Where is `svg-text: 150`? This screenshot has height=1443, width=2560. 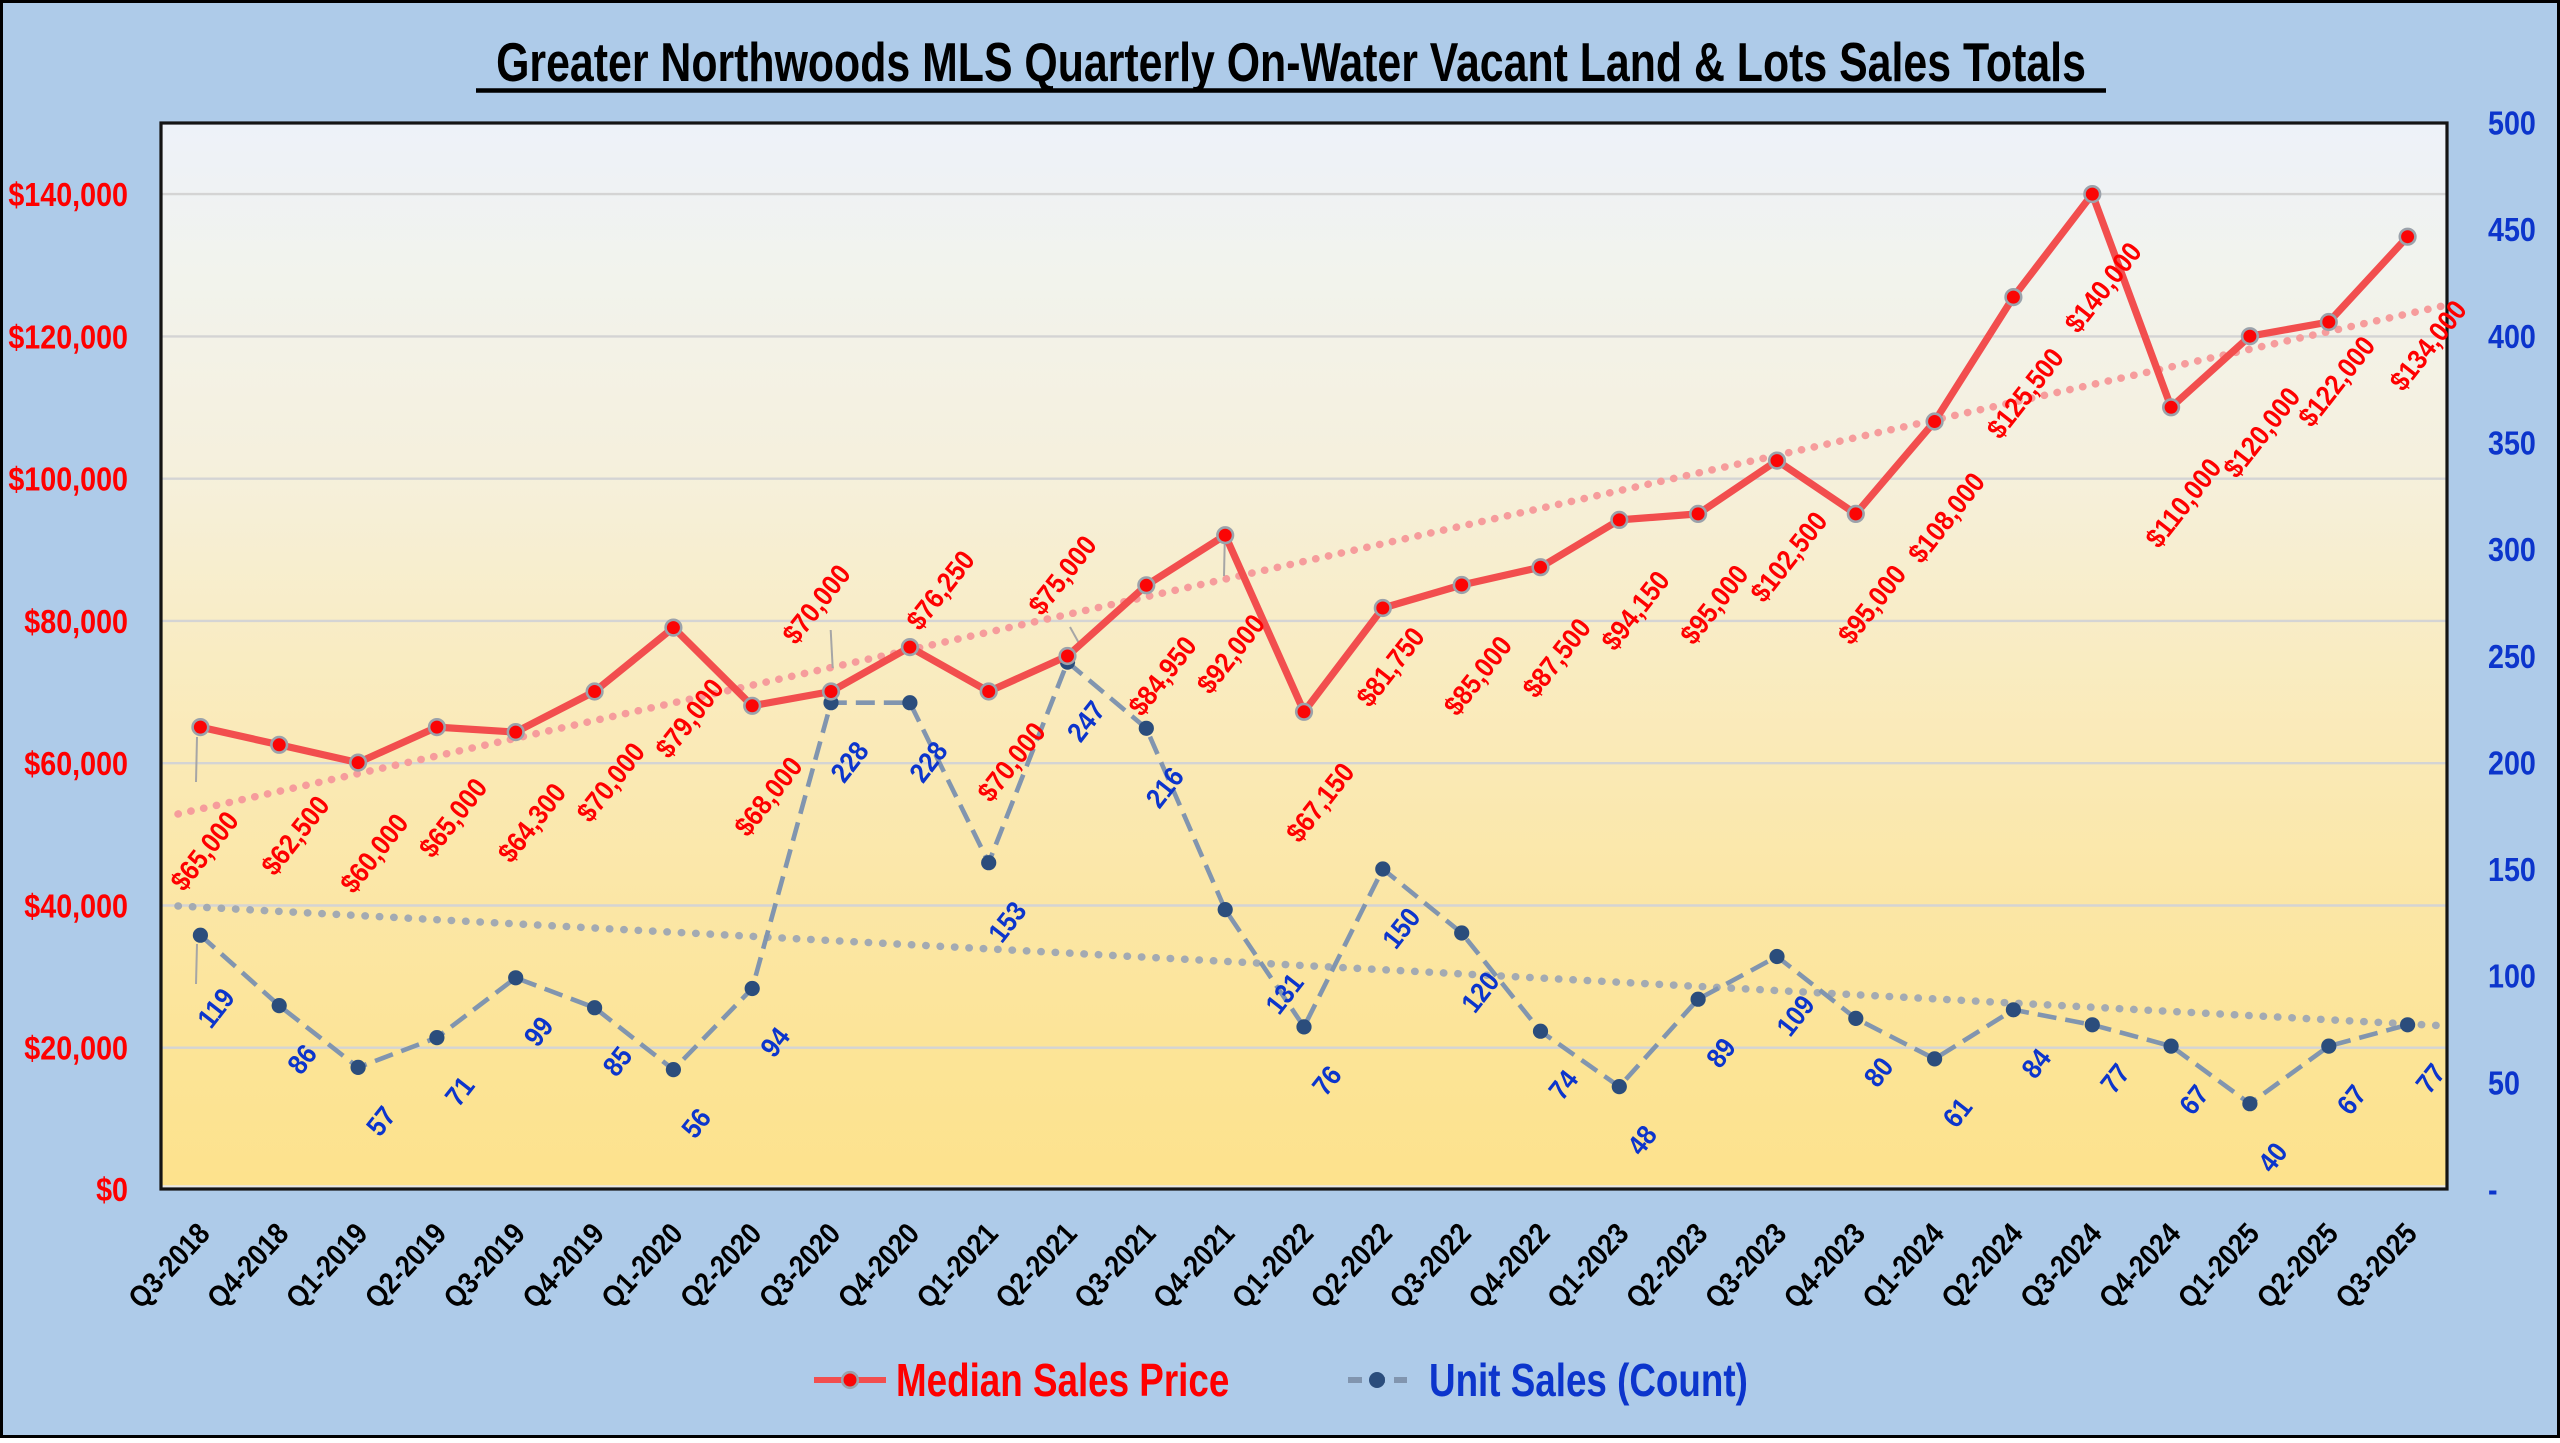
svg-text: 150 is located at coordinates (2512, 869).